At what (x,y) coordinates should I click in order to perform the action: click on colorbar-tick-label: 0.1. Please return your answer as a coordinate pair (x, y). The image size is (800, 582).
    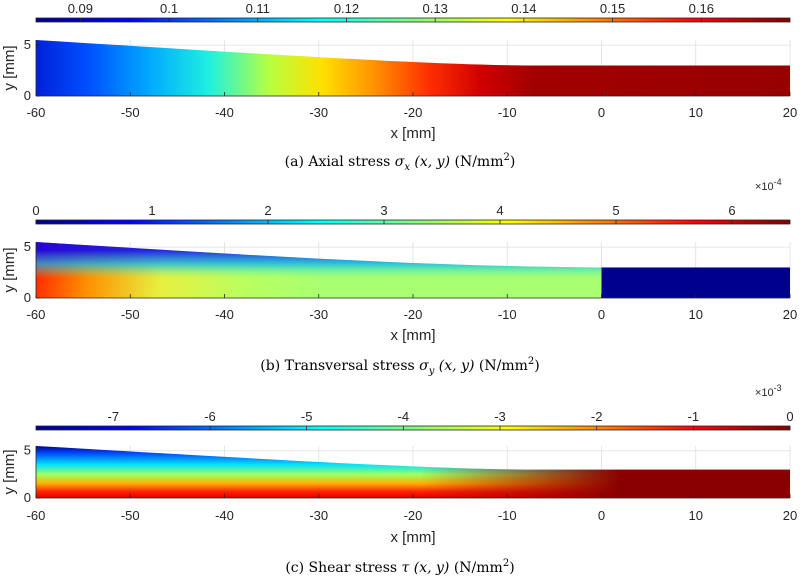
    Looking at the image, I should click on (169, 8).